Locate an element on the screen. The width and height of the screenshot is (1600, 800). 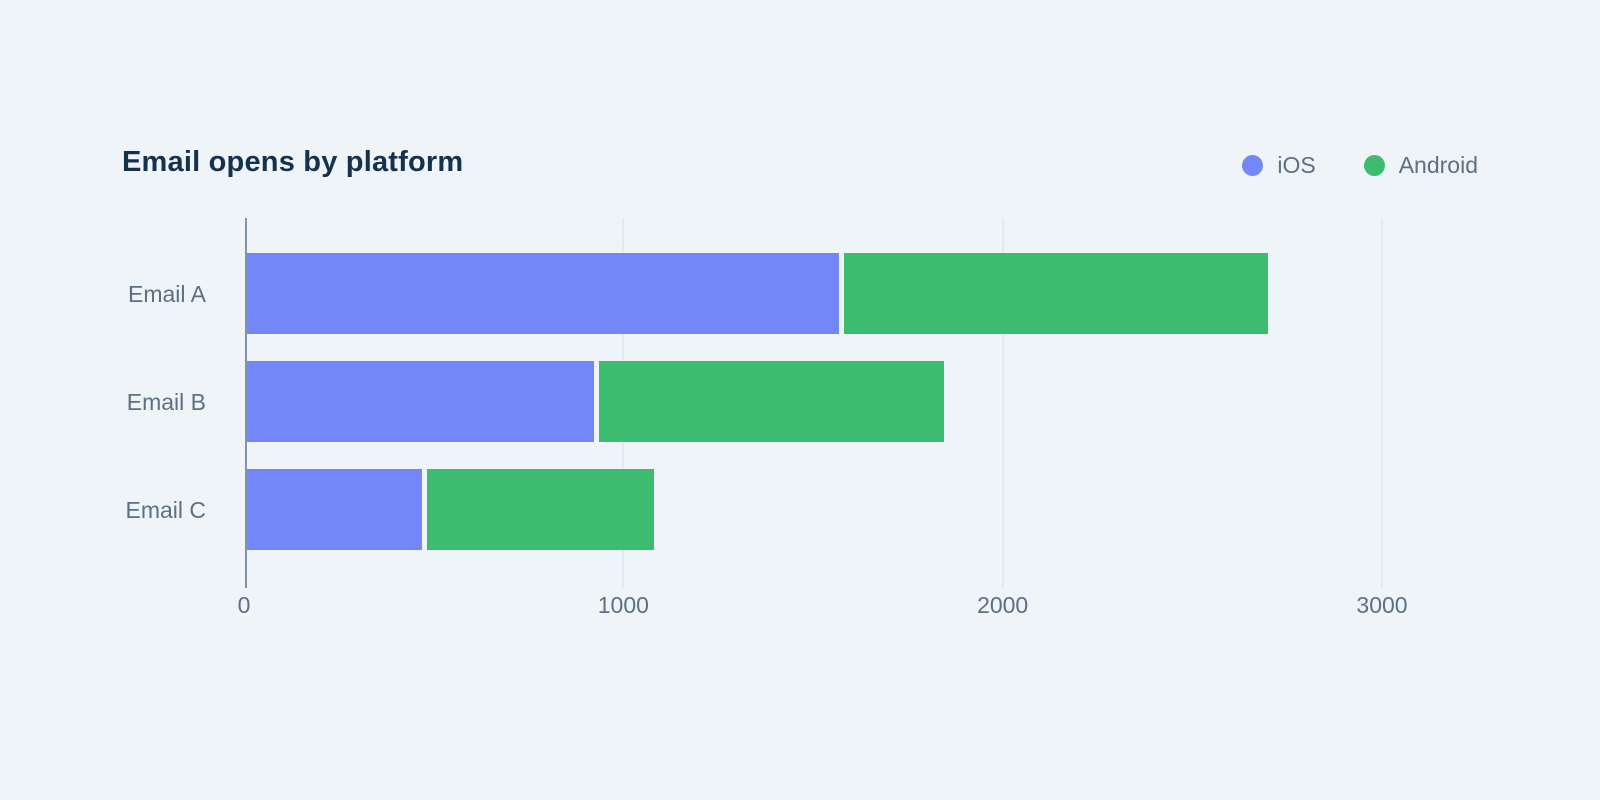
x-tick-label-1000: 1000 is located at coordinates (623, 605).